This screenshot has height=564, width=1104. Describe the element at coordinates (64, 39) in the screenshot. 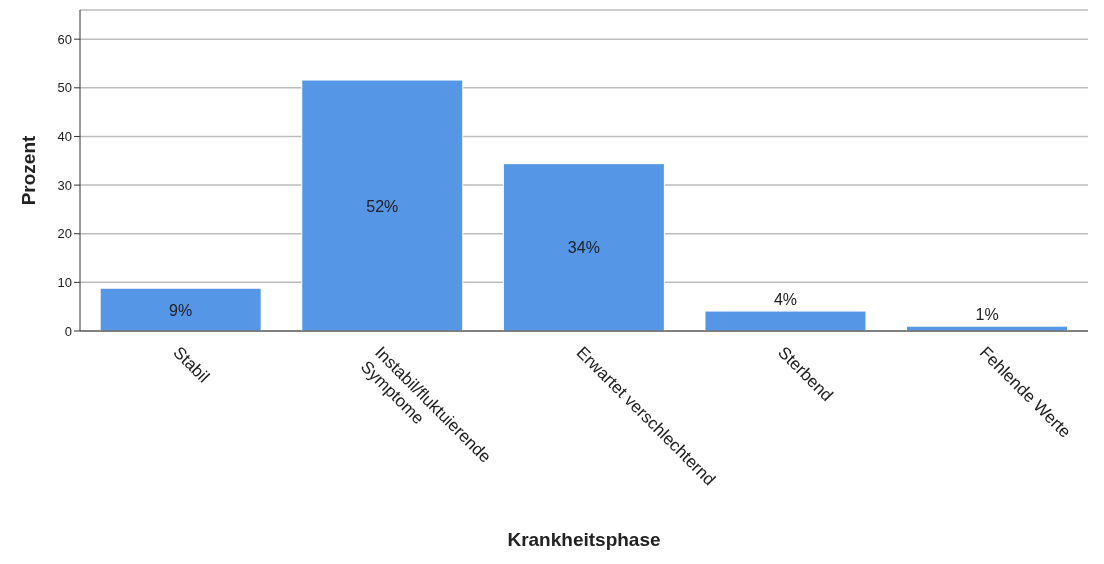

I see `y-tick-label: 60` at that location.